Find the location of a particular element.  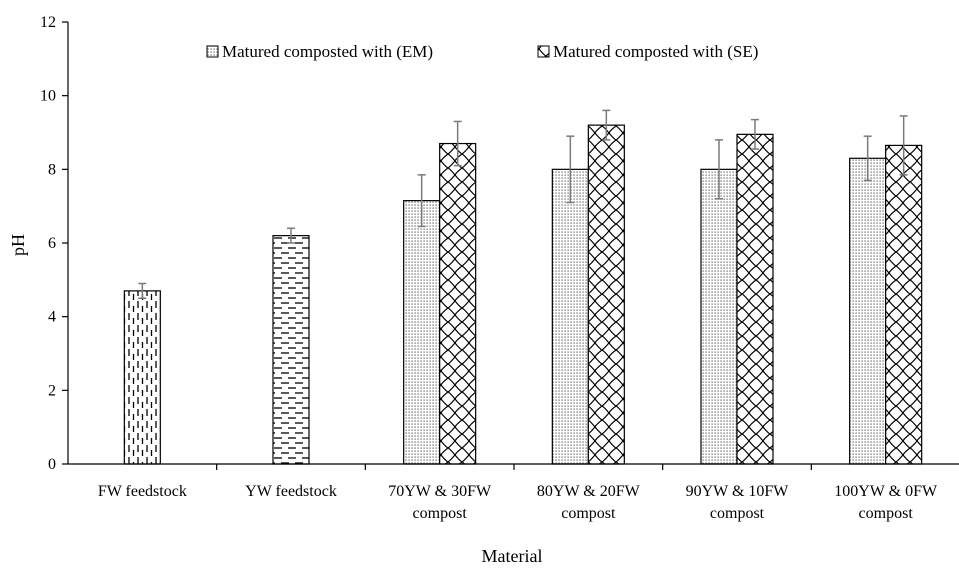

x-category-label: 80YW & 20FW compost is located at coordinates (589, 502).